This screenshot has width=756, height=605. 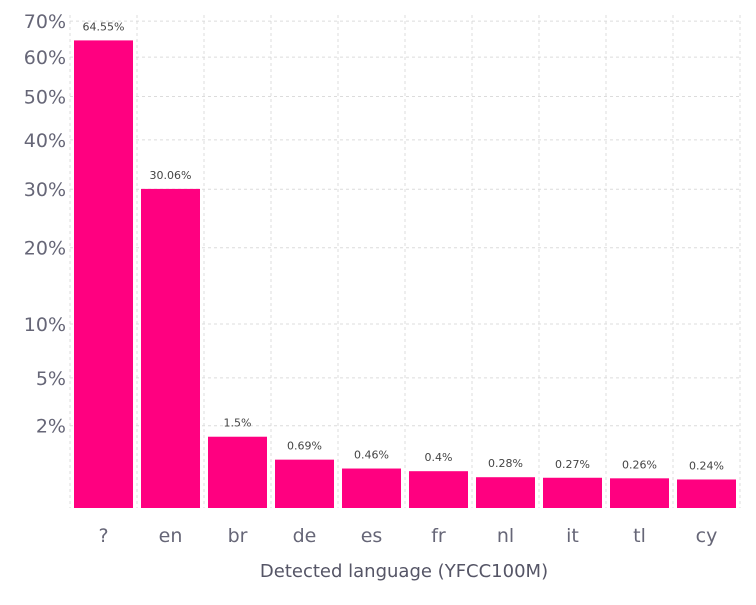 I want to click on x-axis-title: Detected language (YFCC100M), so click(x=404, y=571).